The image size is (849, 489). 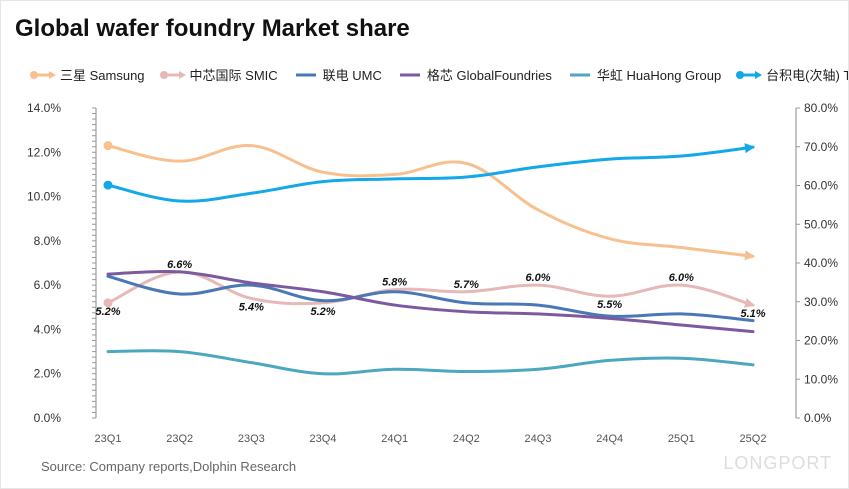 What do you see at coordinates (753, 439) in the screenshot?
I see `x-tick-label: 25Q2` at bounding box center [753, 439].